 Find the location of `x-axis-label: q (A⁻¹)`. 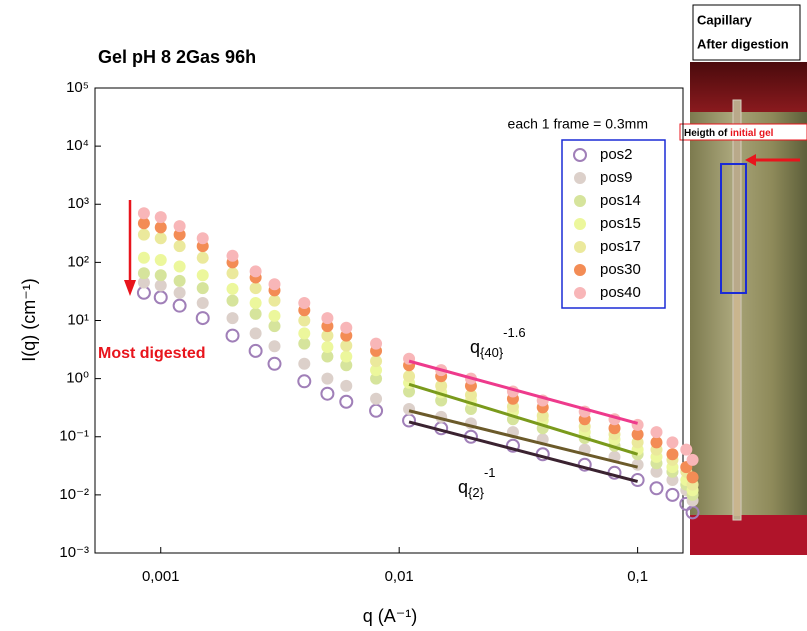

x-axis-label: q (A⁻¹) is located at coordinates (390, 616).